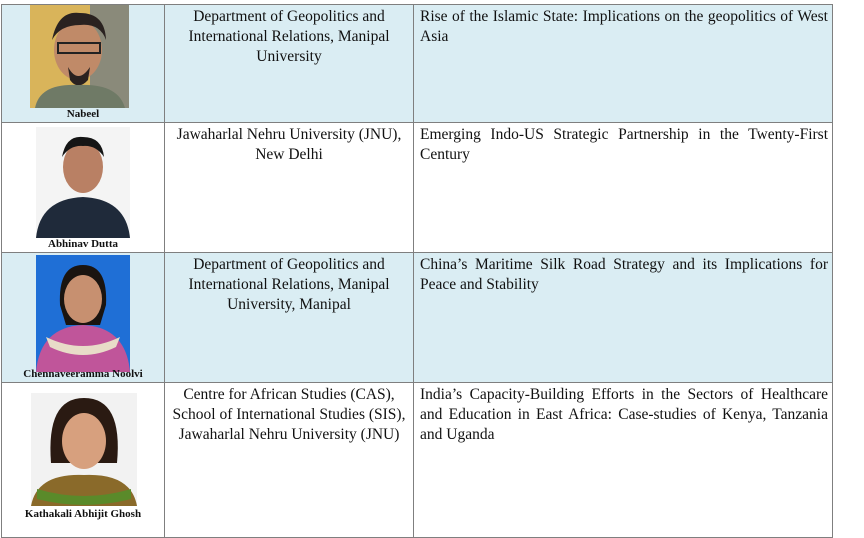 This screenshot has height=538, width=864. What do you see at coordinates (83, 182) in the screenshot?
I see `portrait-abhinav-dutta` at bounding box center [83, 182].